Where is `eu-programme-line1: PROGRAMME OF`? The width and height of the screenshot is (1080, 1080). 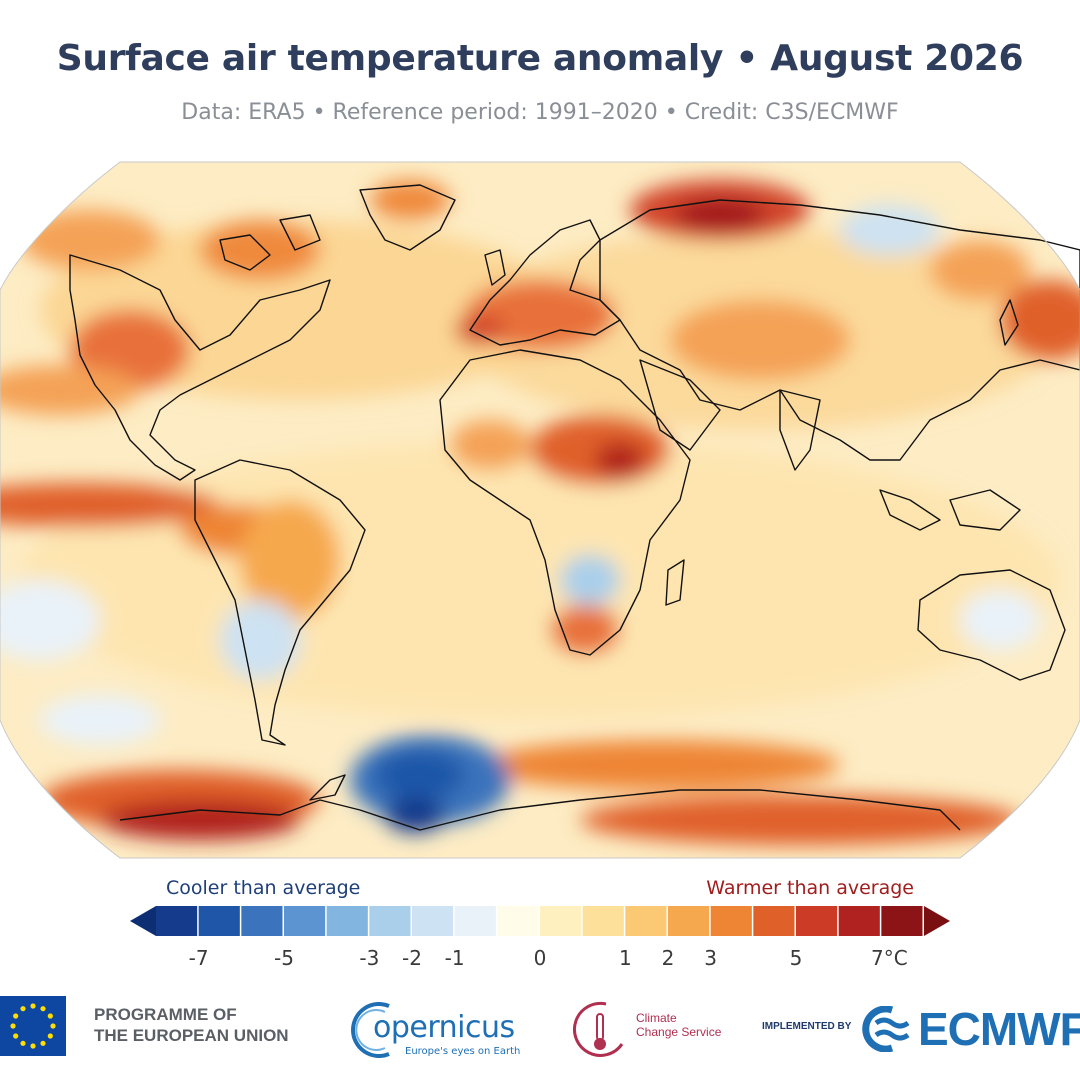 eu-programme-line1: PROGRAMME OF is located at coordinates (165, 1014).